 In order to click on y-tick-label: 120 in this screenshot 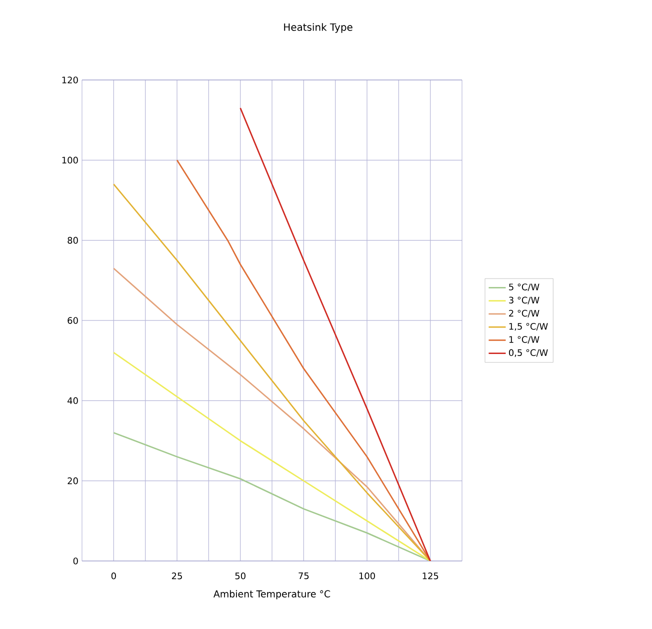, I will do `click(70, 80)`.